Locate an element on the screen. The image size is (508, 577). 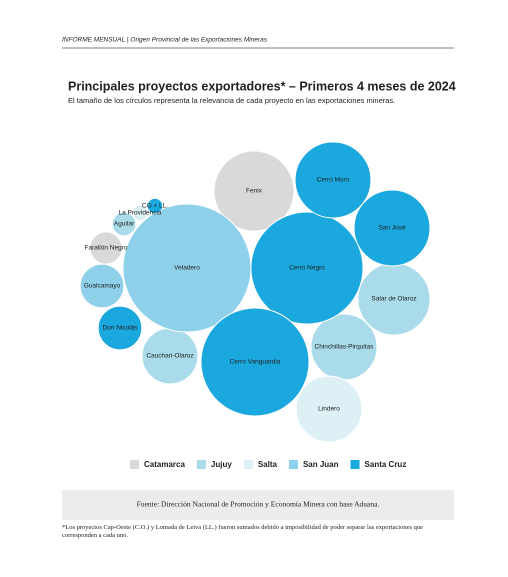
bubble-label: Cerro Negro is located at coordinates (307, 268).